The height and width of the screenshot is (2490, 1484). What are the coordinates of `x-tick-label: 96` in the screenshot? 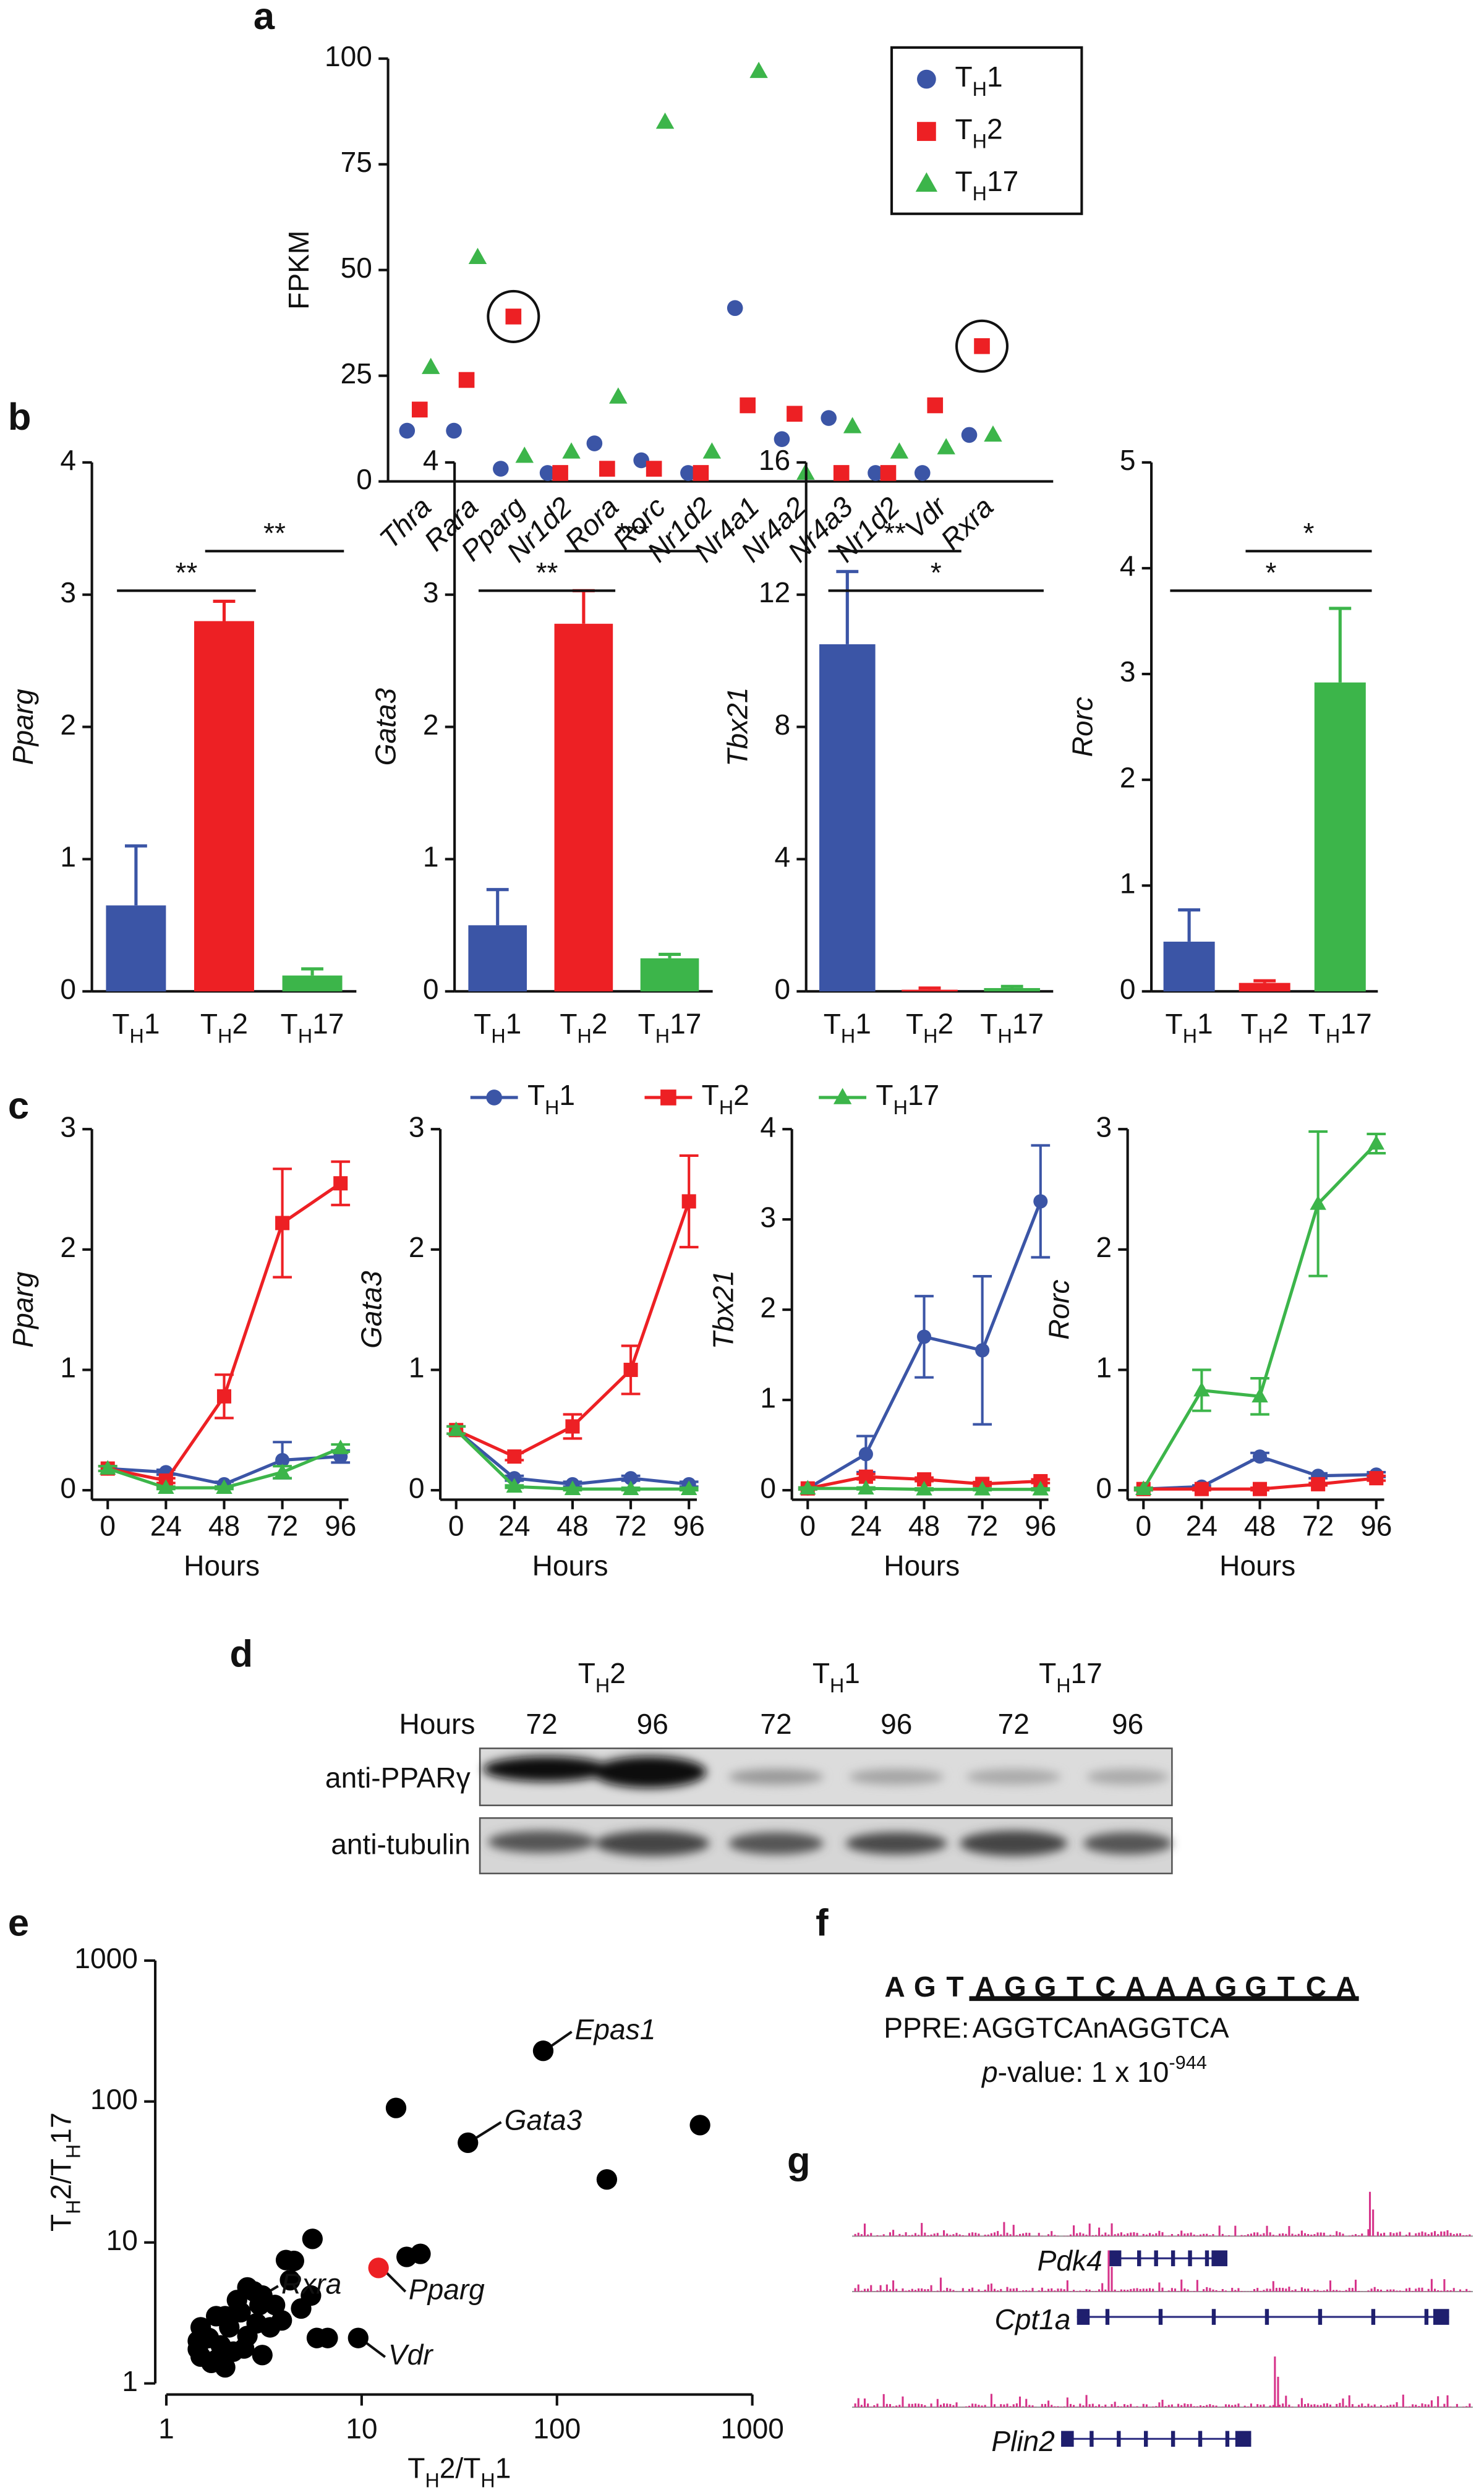 It's located at (689, 1526).